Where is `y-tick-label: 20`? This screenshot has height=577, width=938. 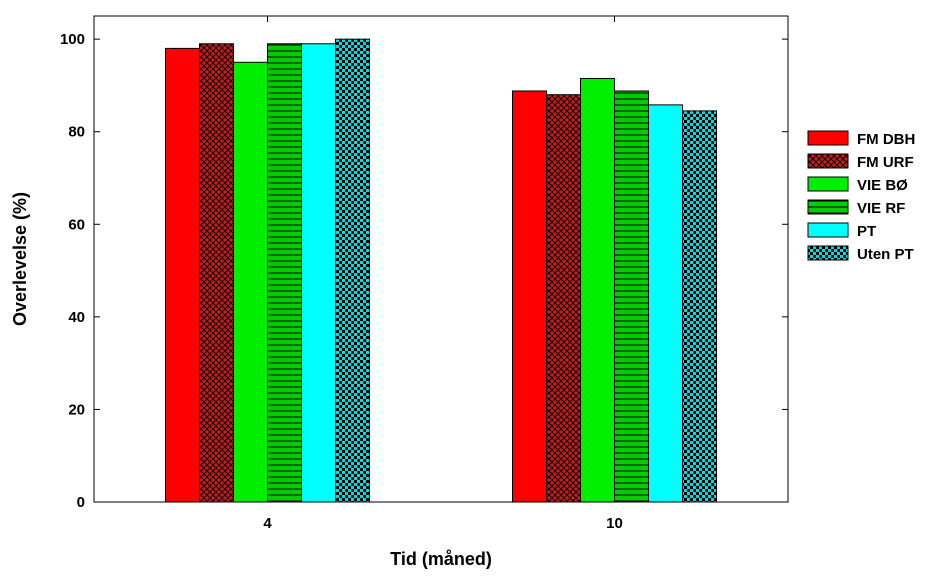 y-tick-label: 20 is located at coordinates (76, 409).